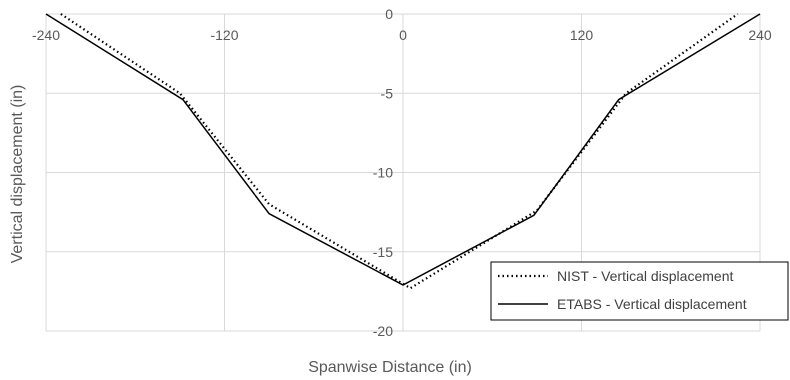  What do you see at coordinates (582, 35) in the screenshot?
I see `x-tick-label: 120` at bounding box center [582, 35].